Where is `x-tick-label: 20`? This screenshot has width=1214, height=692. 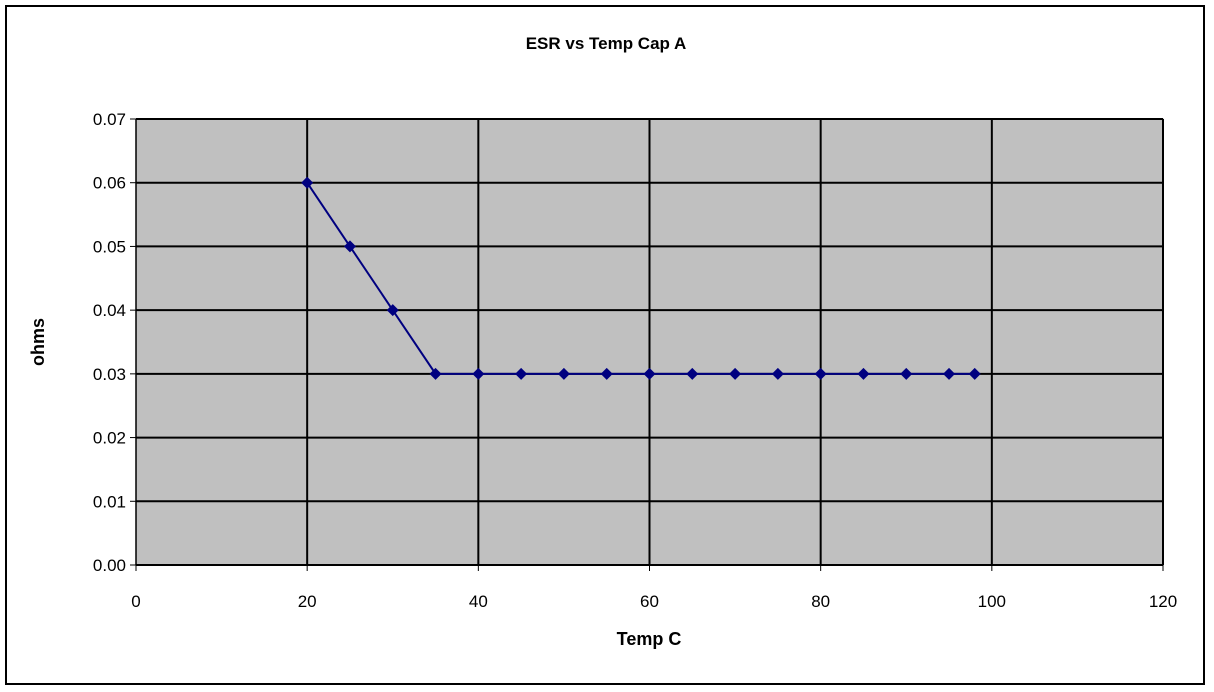 x-tick-label: 20 is located at coordinates (307, 601).